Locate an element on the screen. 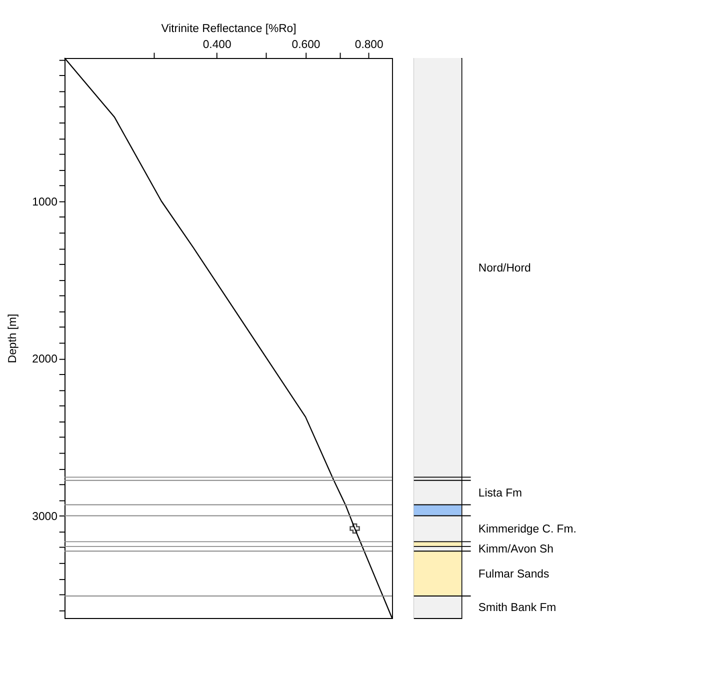  x-axis-title: Vitrinite Reflectance [%Ro] is located at coordinates (228, 28).